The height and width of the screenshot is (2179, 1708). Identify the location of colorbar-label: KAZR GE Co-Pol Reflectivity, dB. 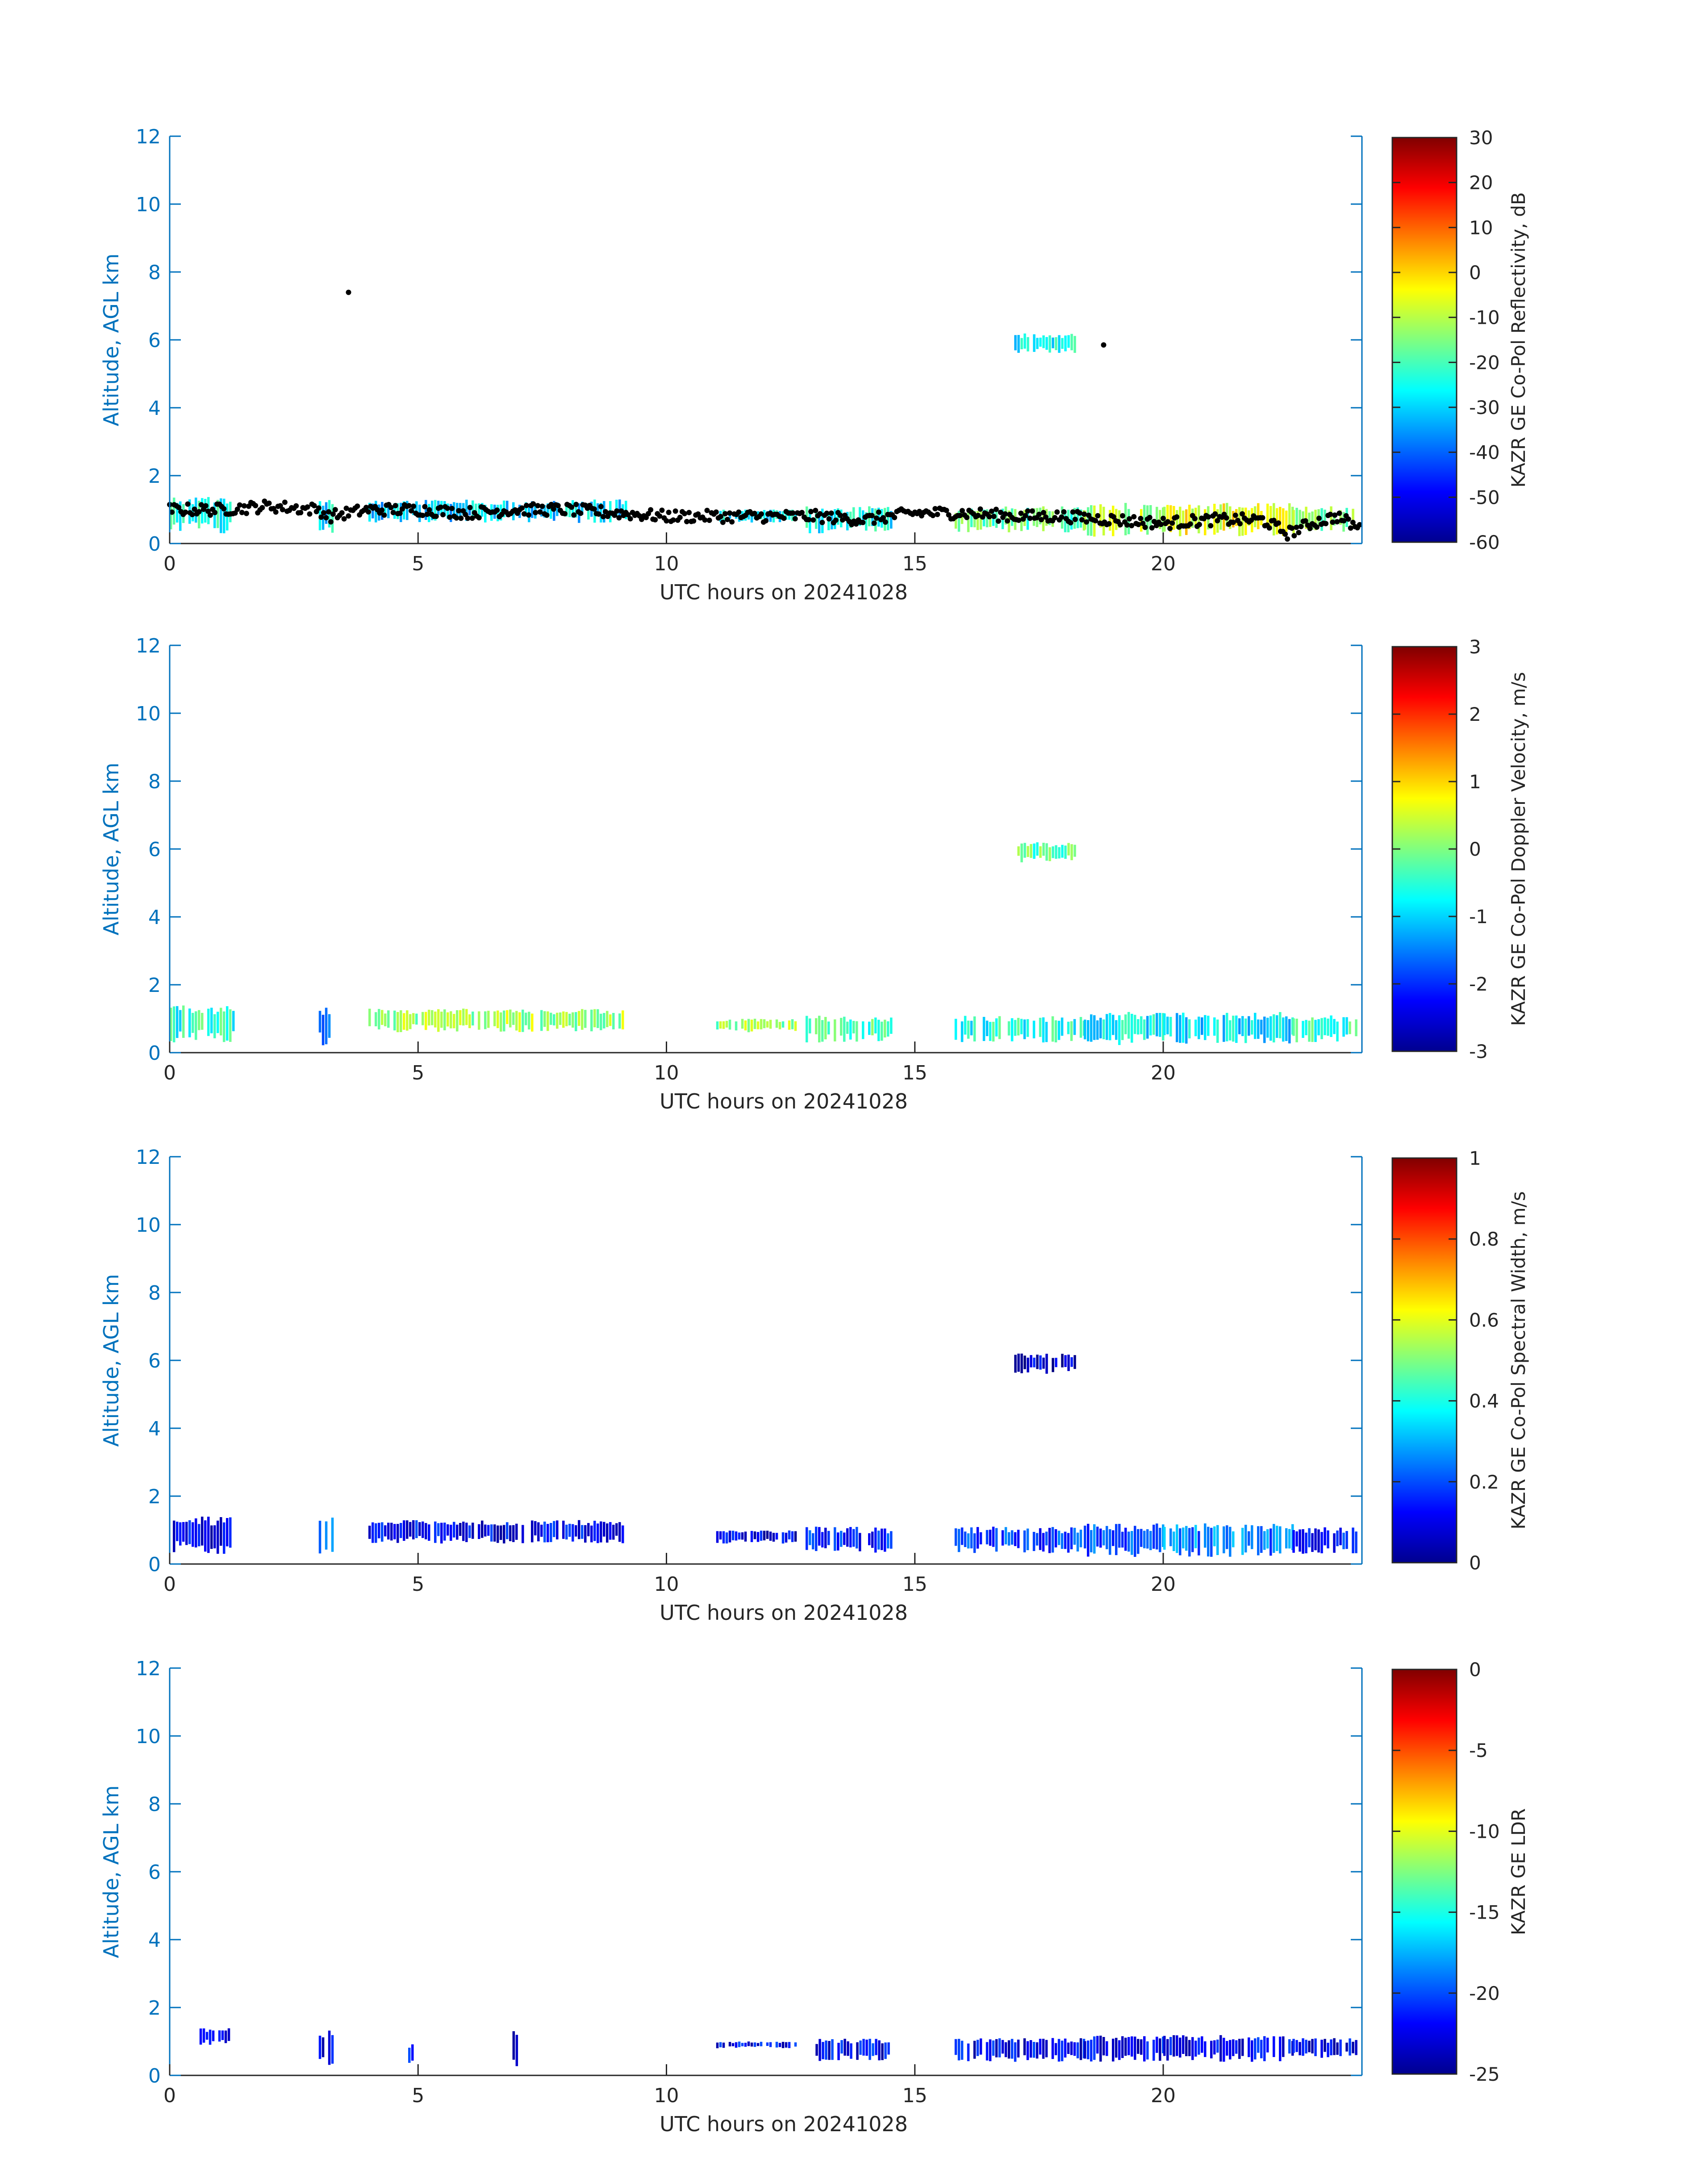
(1518, 340).